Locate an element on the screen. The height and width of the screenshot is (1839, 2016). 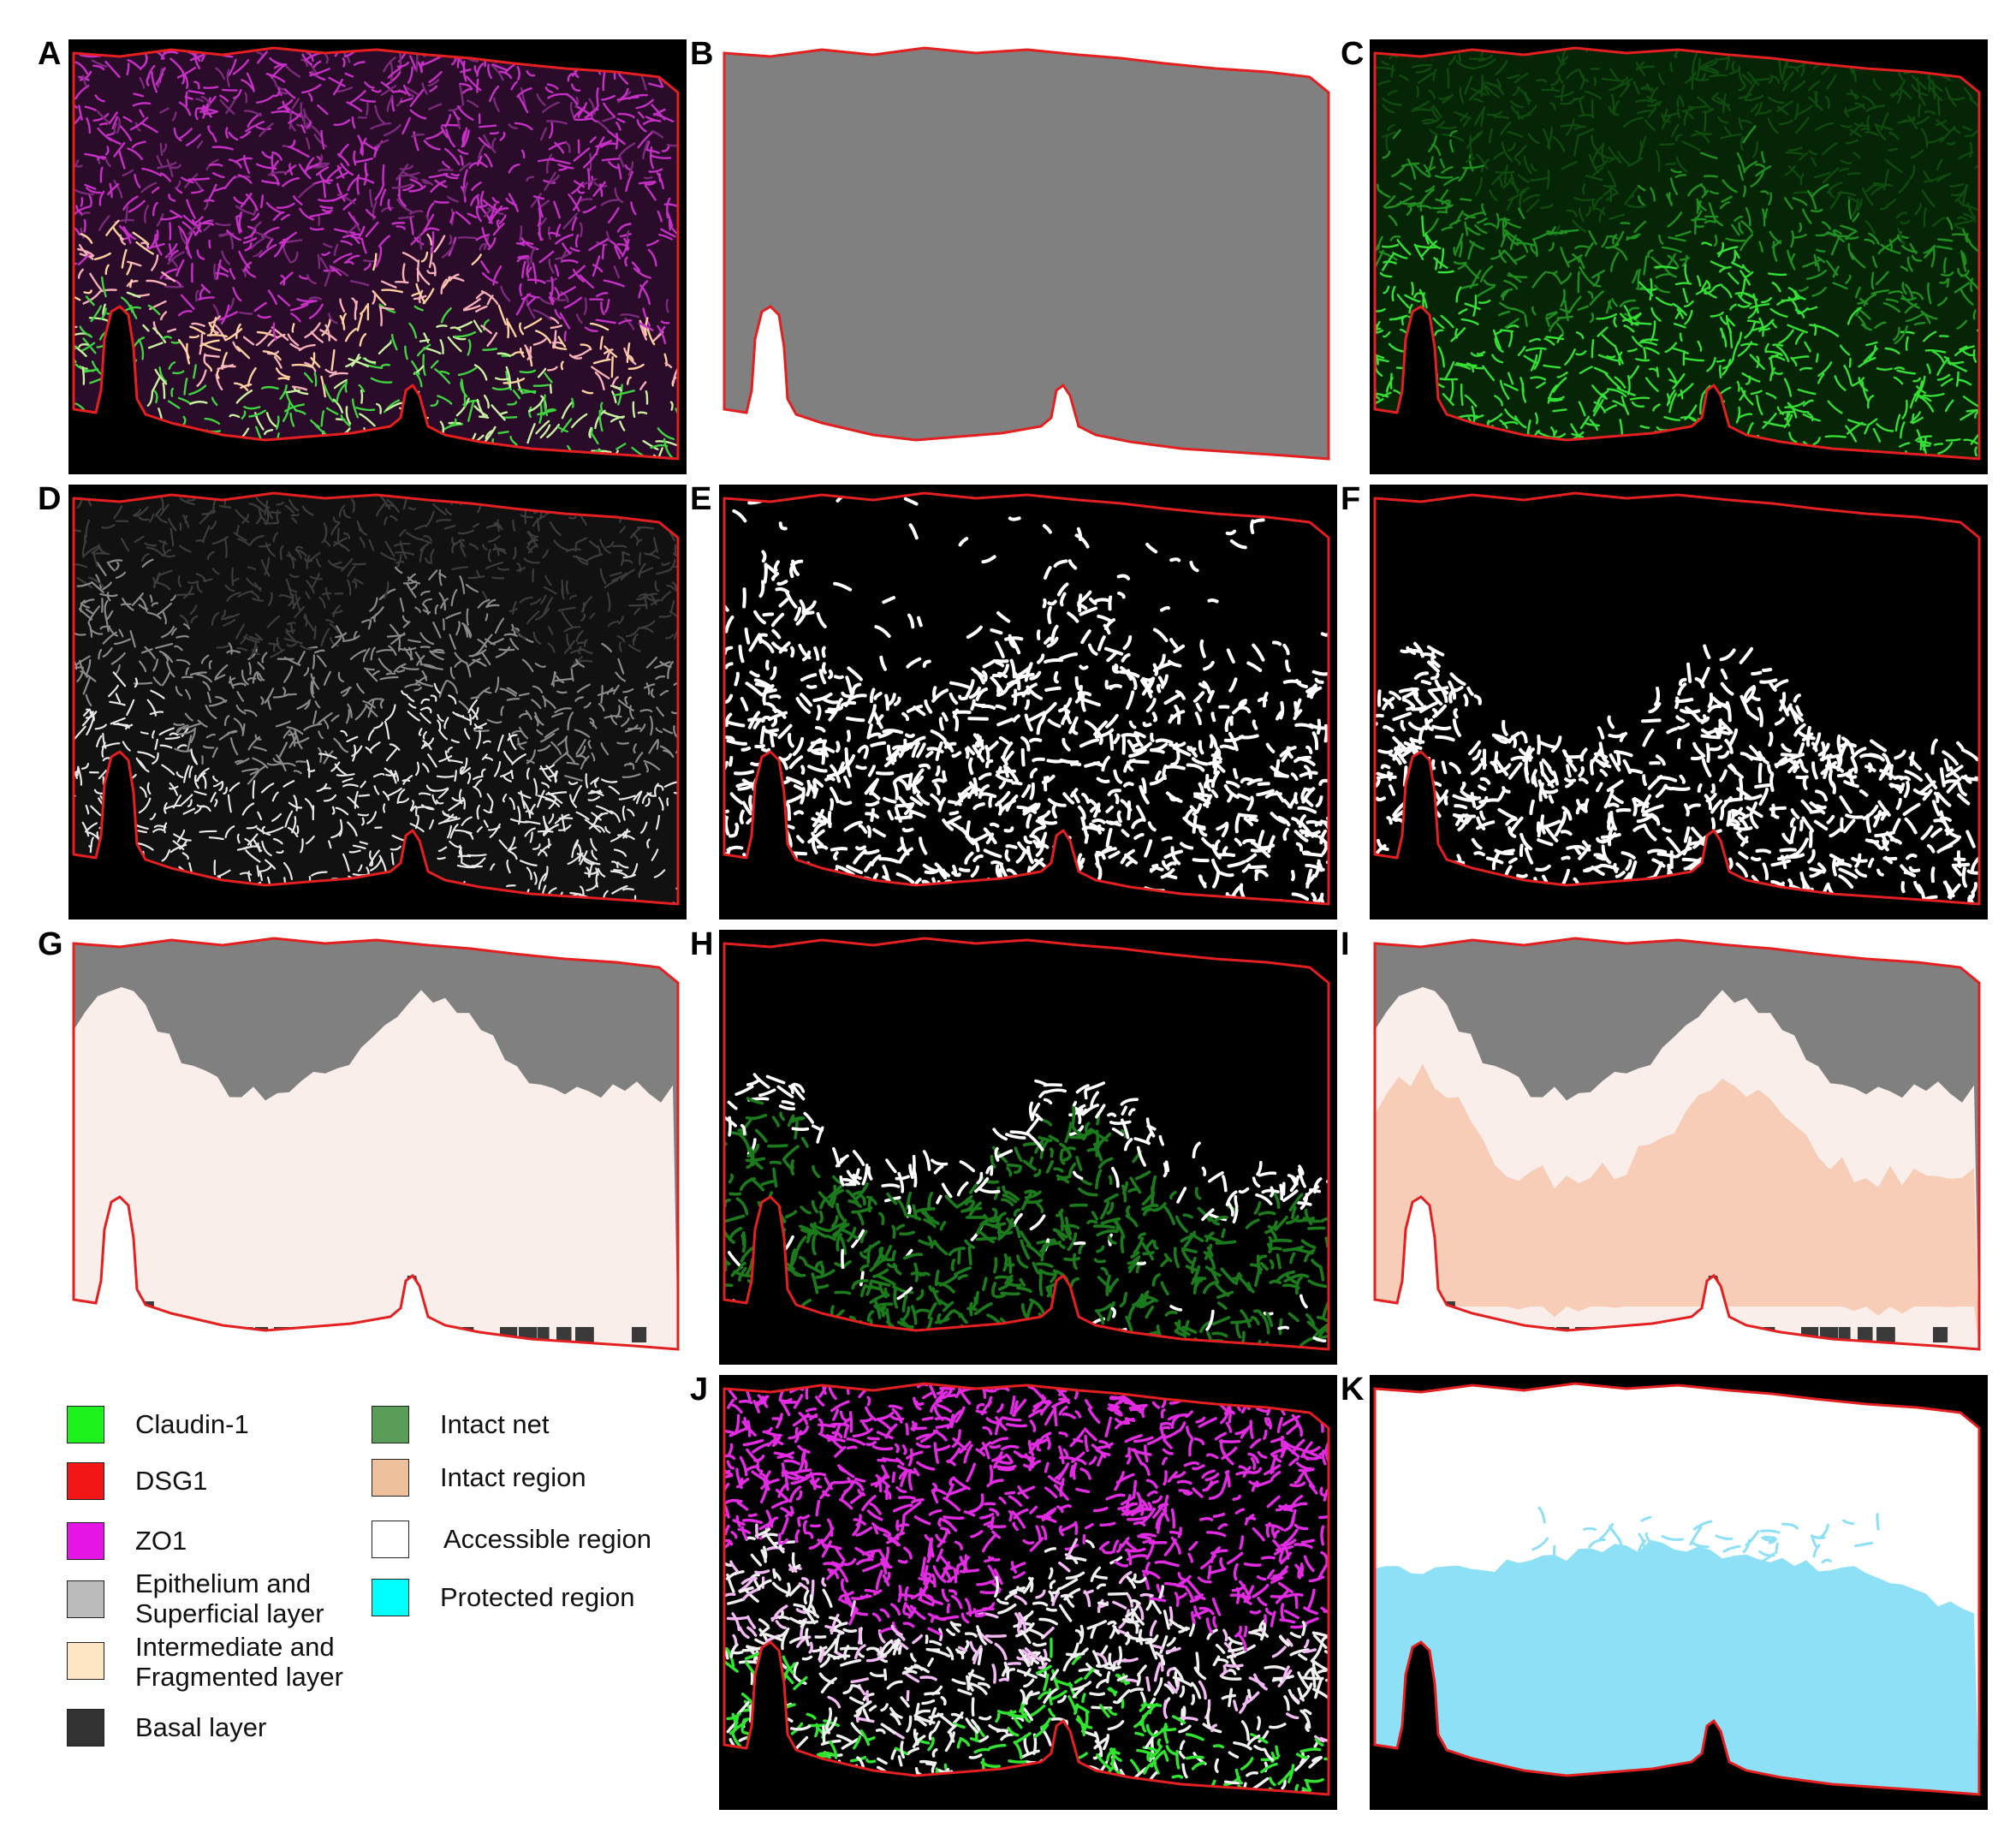
panel-letter-a: A is located at coordinates (50, 54).